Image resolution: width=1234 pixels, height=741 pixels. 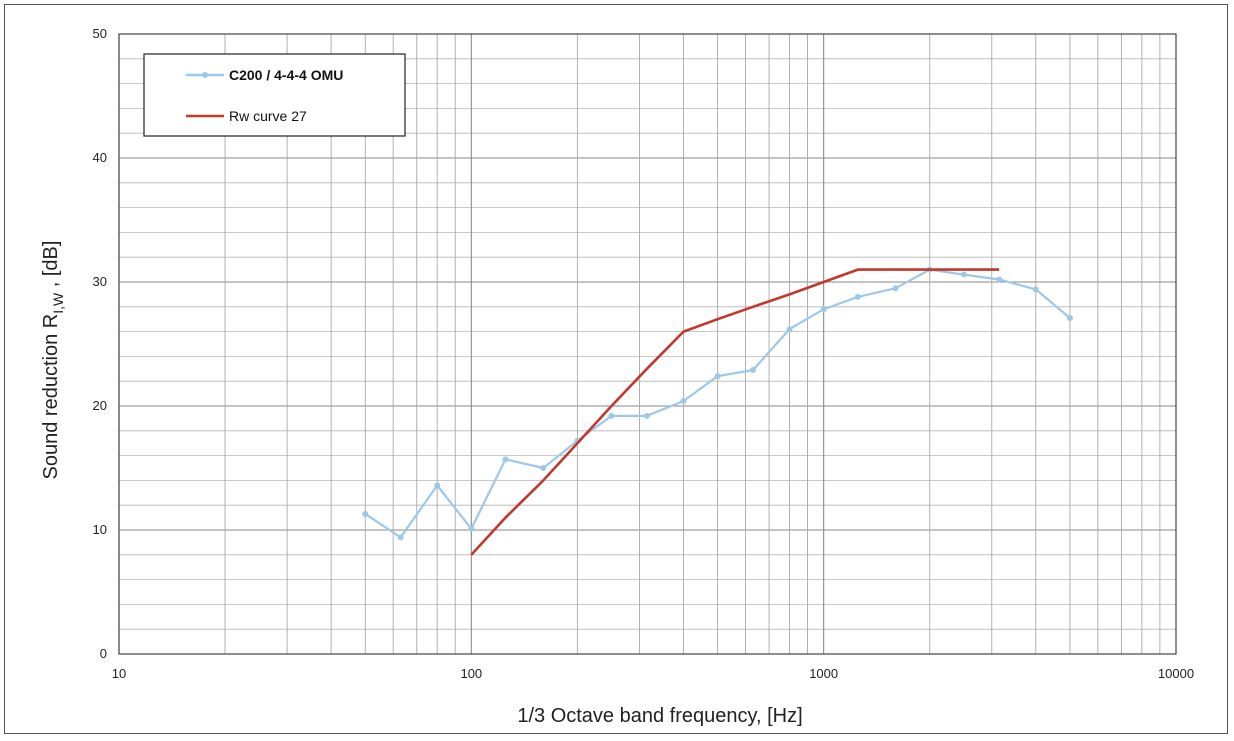 I want to click on legend: C200 / 4-4-4 OMU Rw curve 27, so click(x=274, y=95).